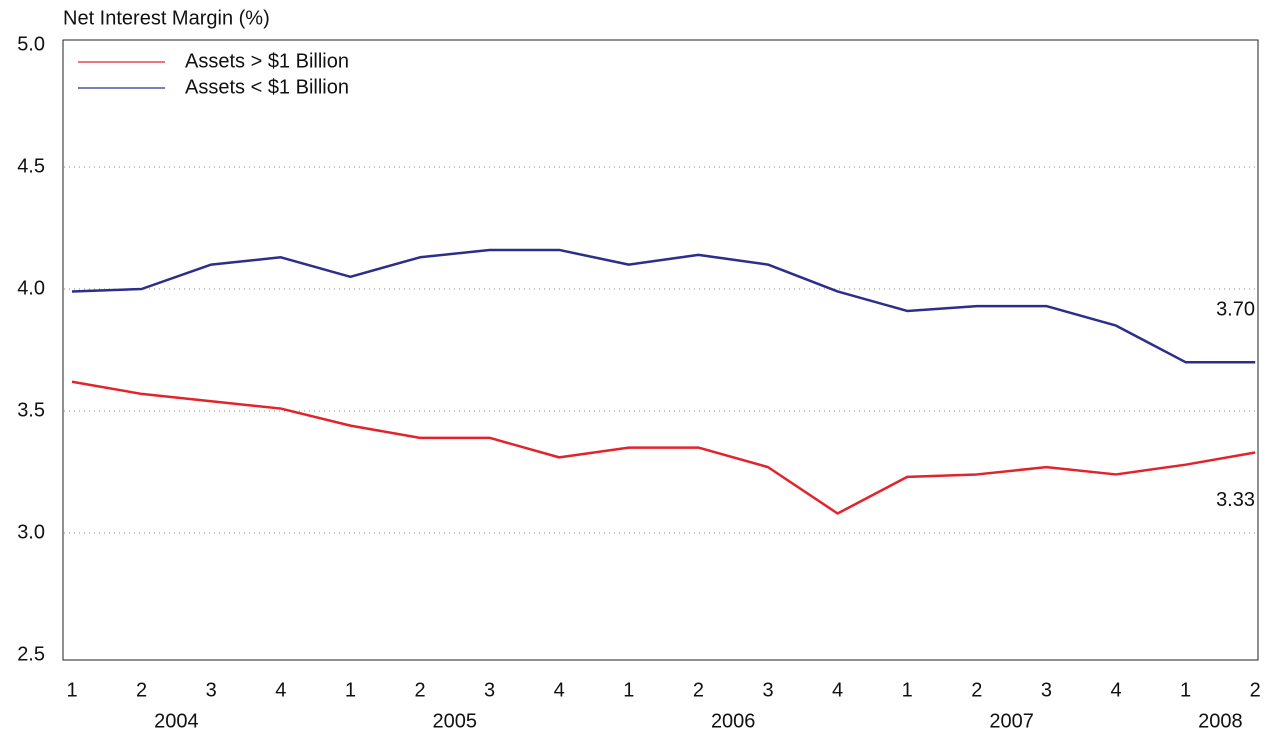 This screenshot has height=741, width=1267. What do you see at coordinates (267, 87) in the screenshot?
I see `legend-label: Assets < $1 Billion` at bounding box center [267, 87].